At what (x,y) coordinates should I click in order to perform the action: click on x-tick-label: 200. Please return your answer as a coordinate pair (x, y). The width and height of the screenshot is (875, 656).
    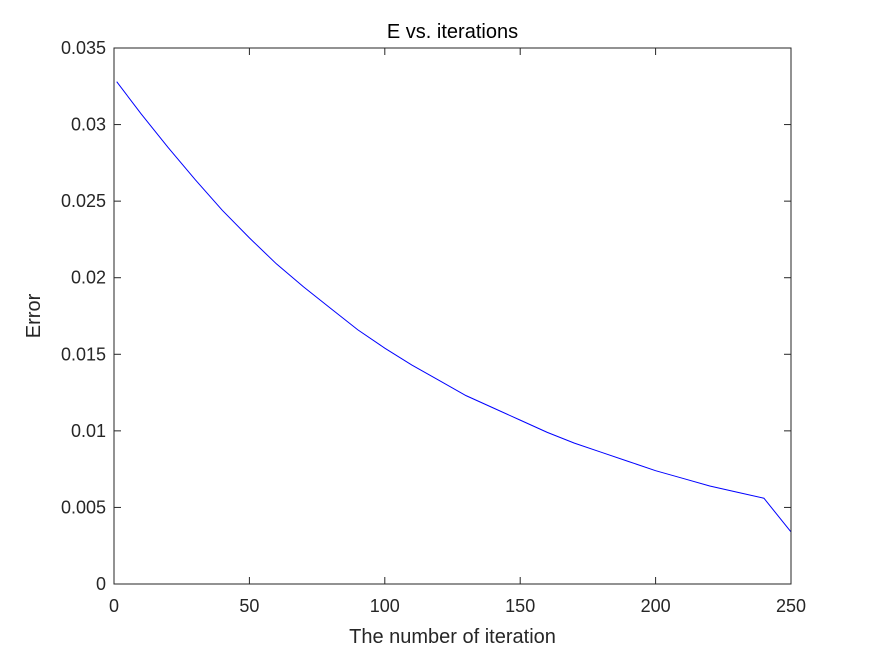
    Looking at the image, I should click on (656, 606).